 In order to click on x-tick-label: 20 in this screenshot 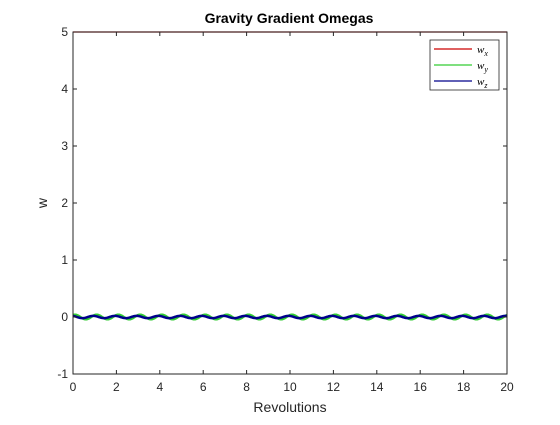, I will do `click(507, 387)`.